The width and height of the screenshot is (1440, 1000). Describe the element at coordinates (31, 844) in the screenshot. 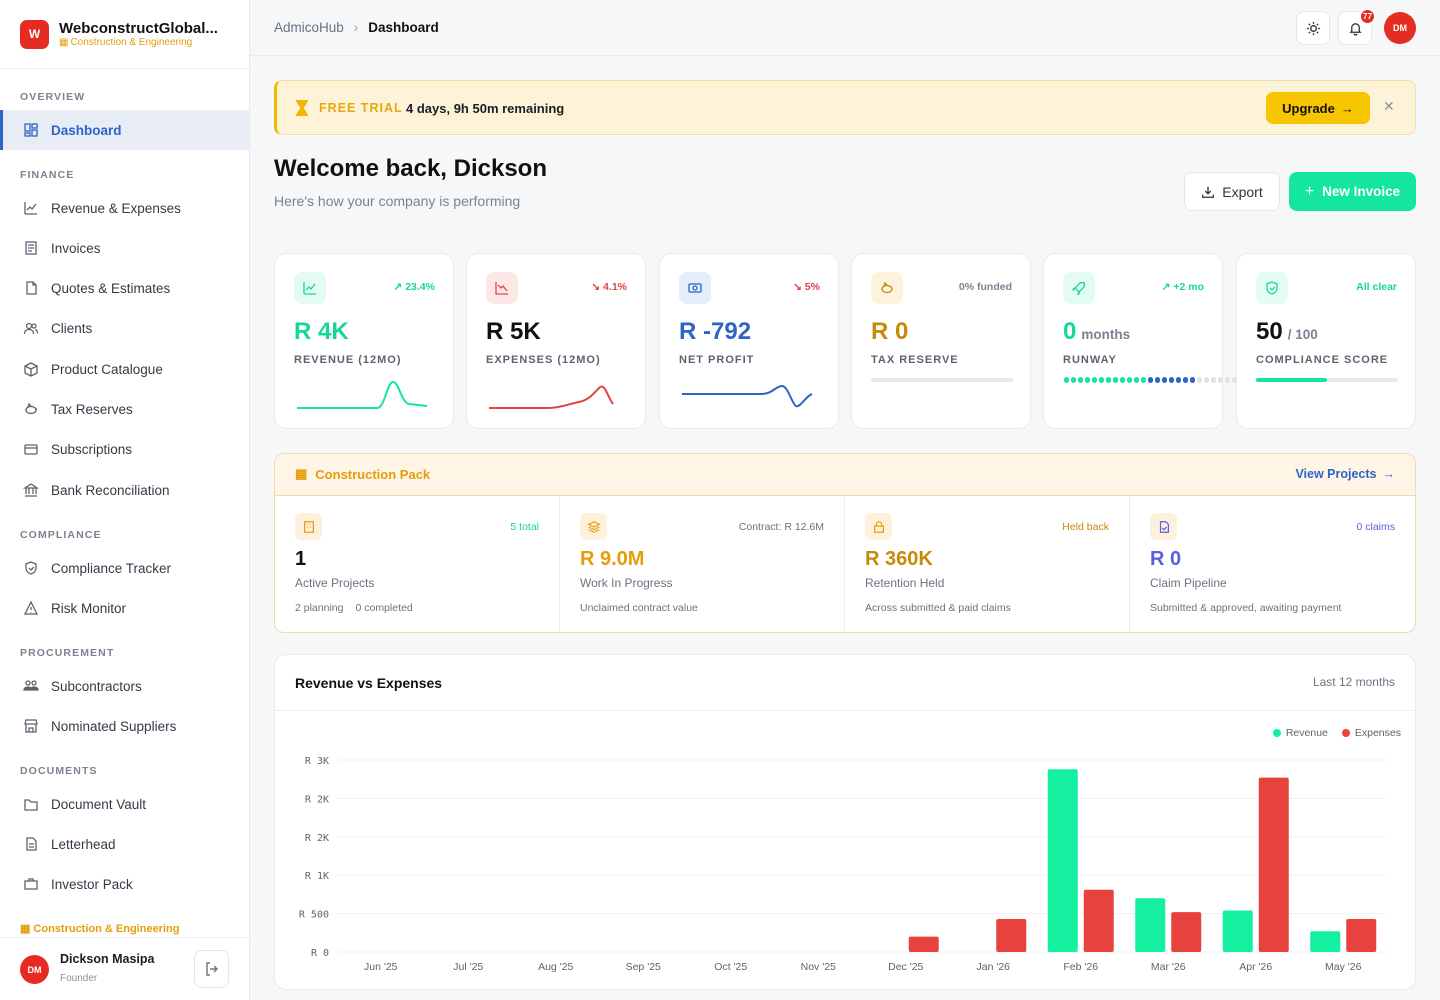

I see `document-icon` at that location.